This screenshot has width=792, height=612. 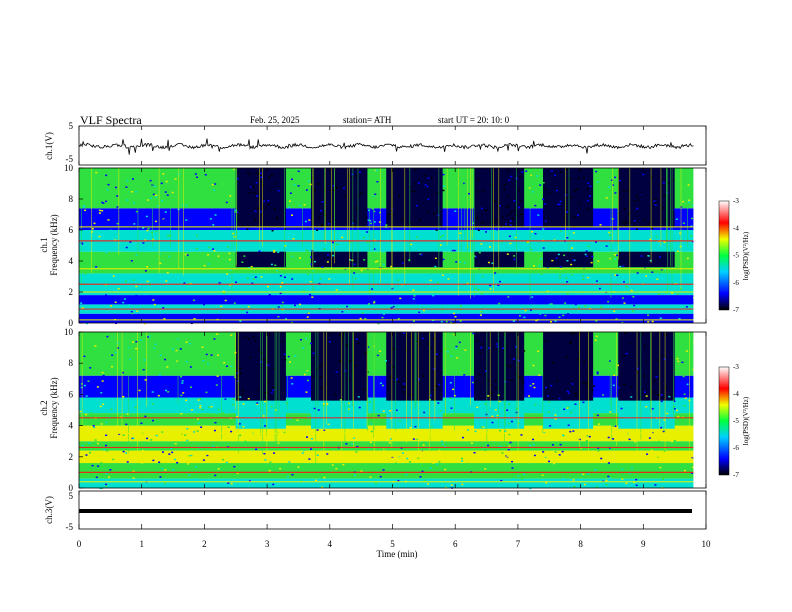 I want to click on spectrogram-band, so click(x=386, y=318).